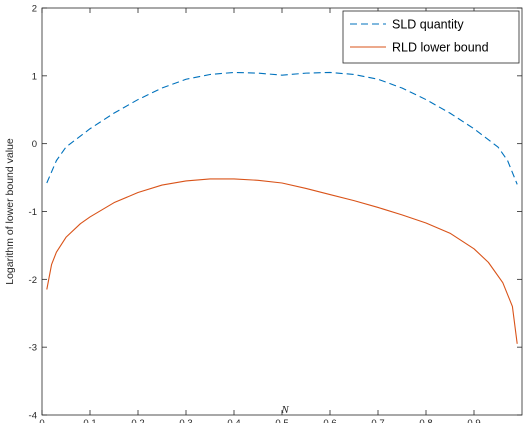  I want to click on y-tick-label: -2, so click(33, 280).